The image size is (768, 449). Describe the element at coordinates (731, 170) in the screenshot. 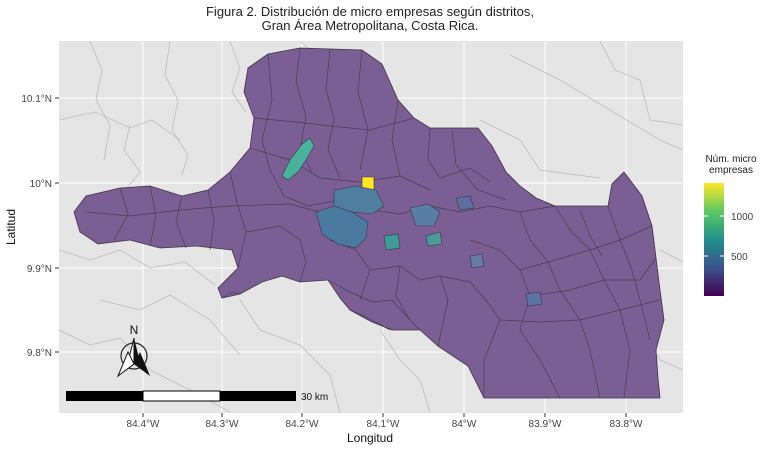

I see `legend-title-line2: empresas` at that location.